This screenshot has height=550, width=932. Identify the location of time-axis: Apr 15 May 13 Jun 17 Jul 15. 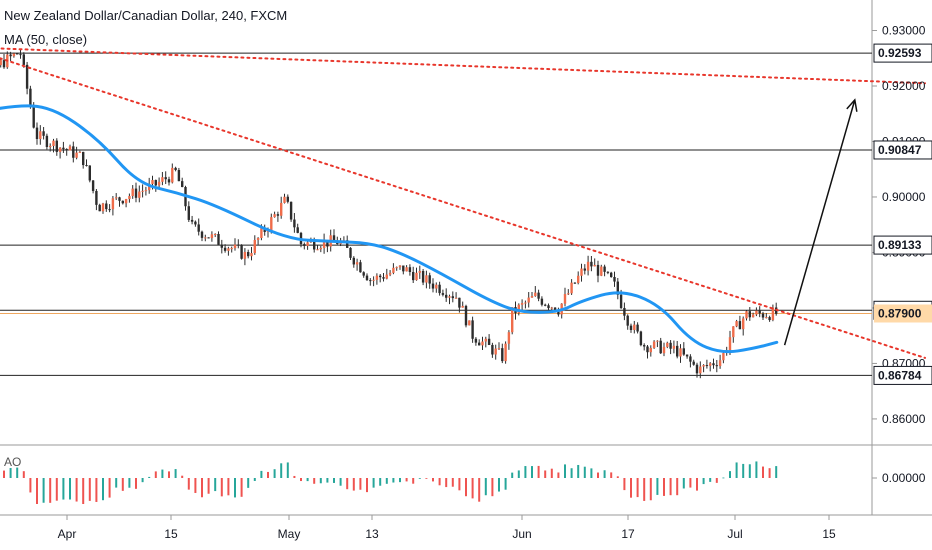
(447, 528).